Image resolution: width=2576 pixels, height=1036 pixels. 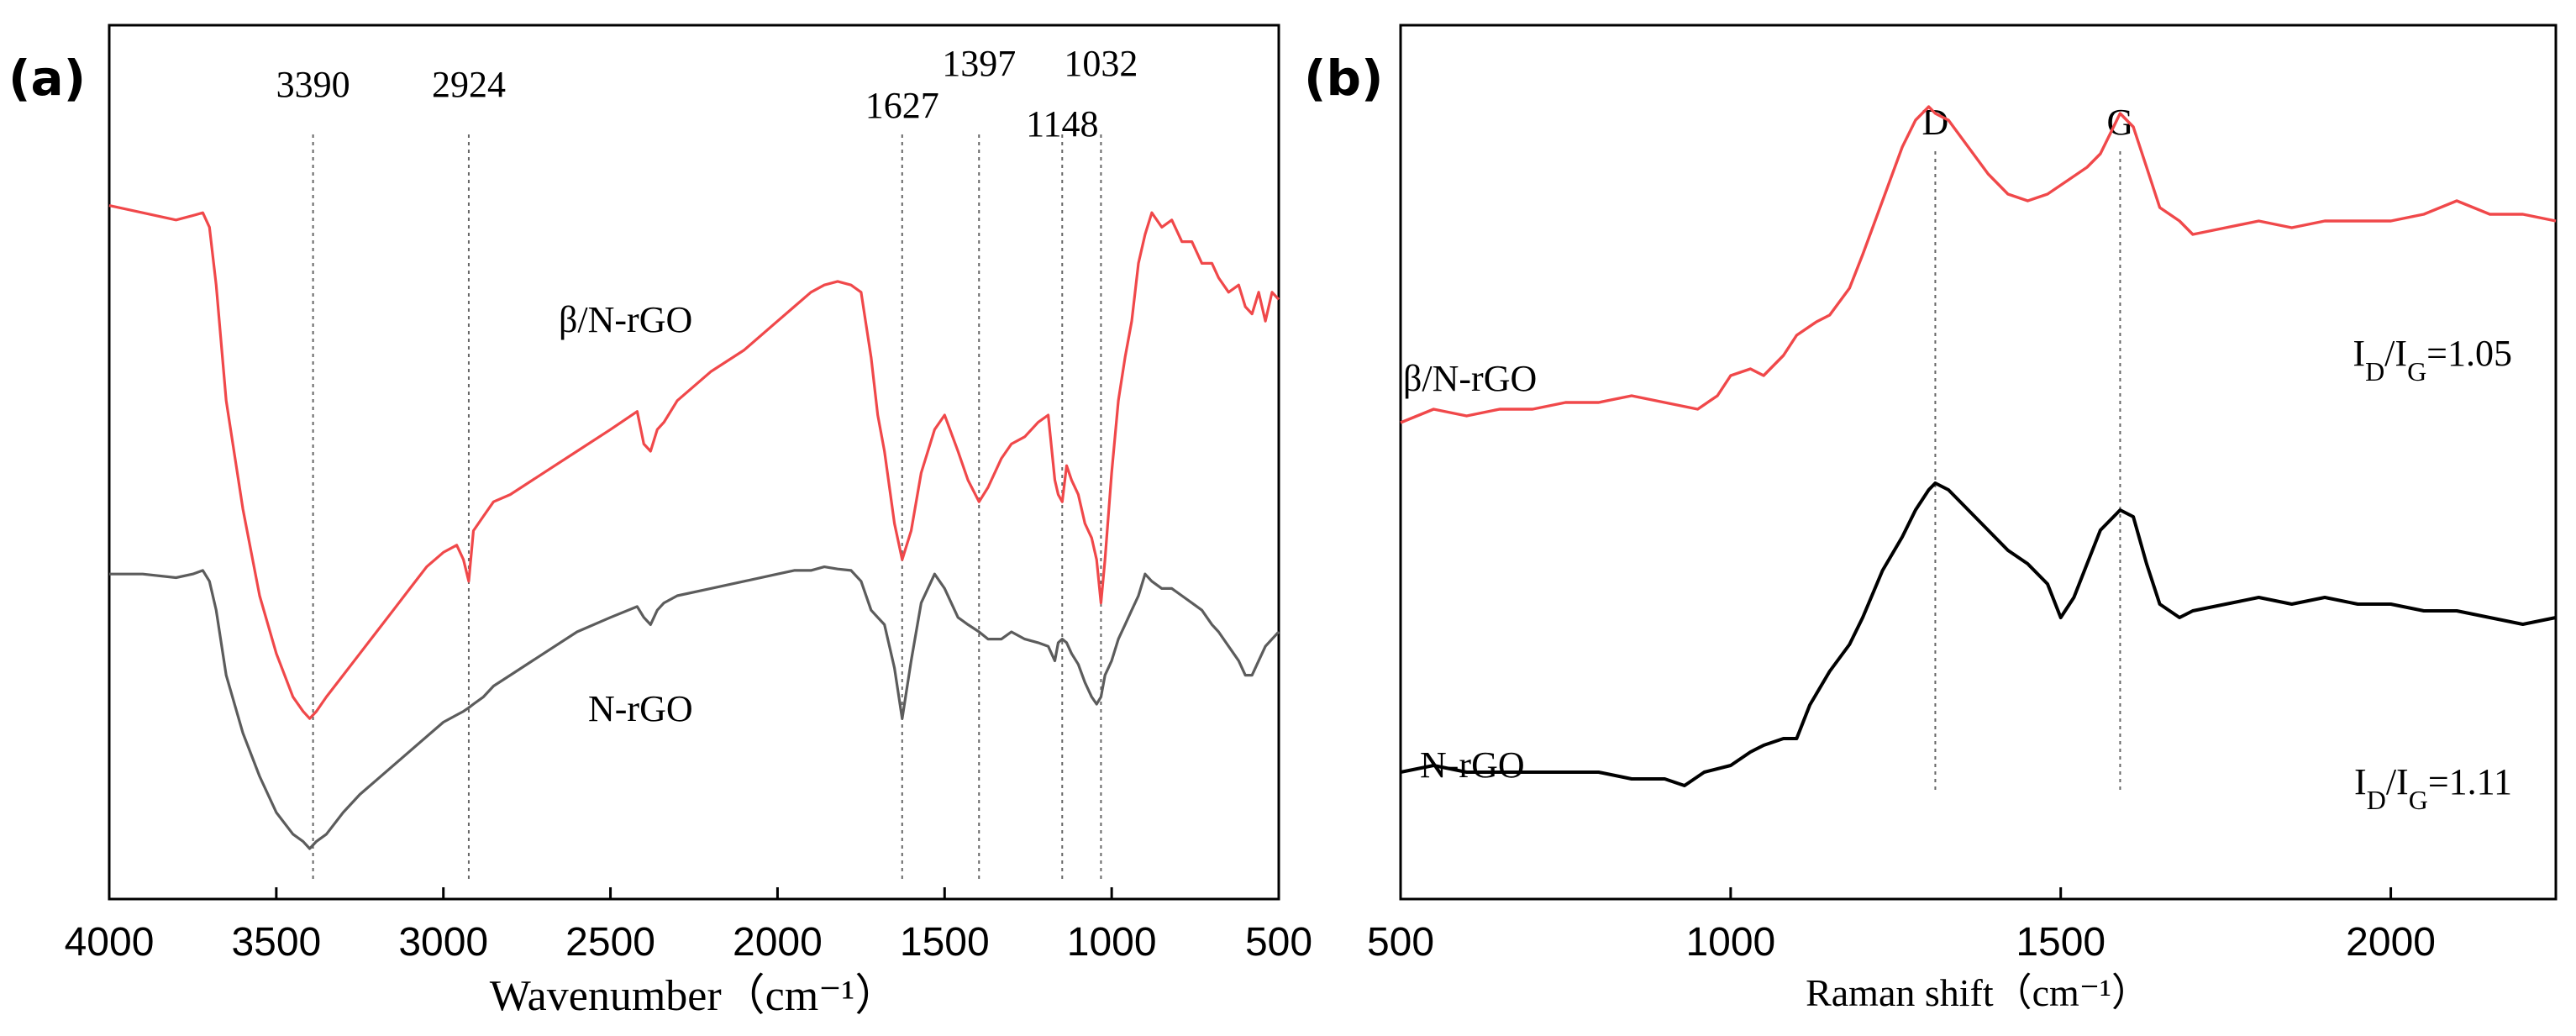 I want to click on panel-a-tick-label: 1500, so click(x=945, y=942).